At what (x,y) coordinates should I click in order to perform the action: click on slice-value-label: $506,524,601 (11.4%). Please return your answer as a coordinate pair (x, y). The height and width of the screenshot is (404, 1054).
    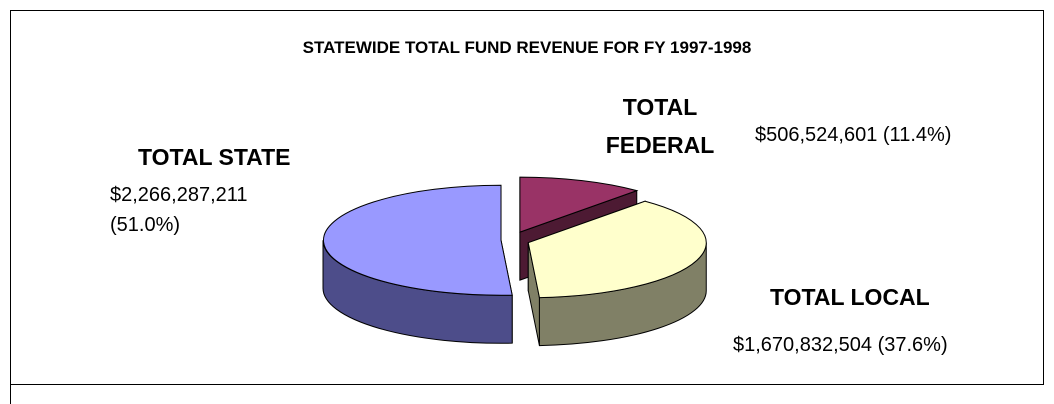
    Looking at the image, I should click on (853, 135).